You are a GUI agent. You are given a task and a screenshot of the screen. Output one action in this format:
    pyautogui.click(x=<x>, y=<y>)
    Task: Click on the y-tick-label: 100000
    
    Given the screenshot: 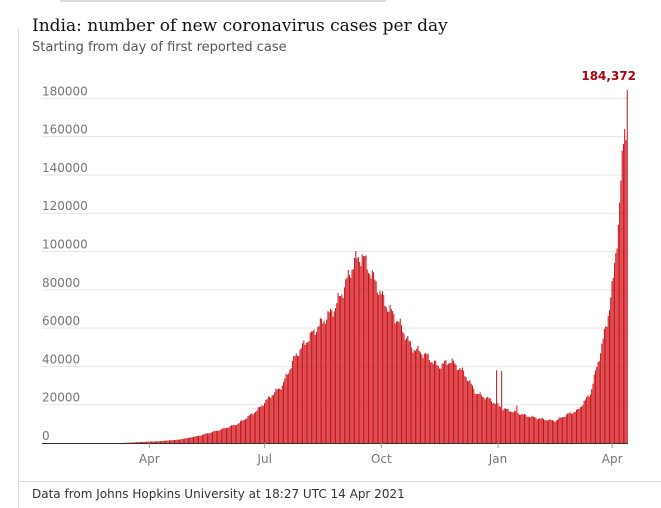 What is the action you would take?
    pyautogui.click(x=65, y=245)
    